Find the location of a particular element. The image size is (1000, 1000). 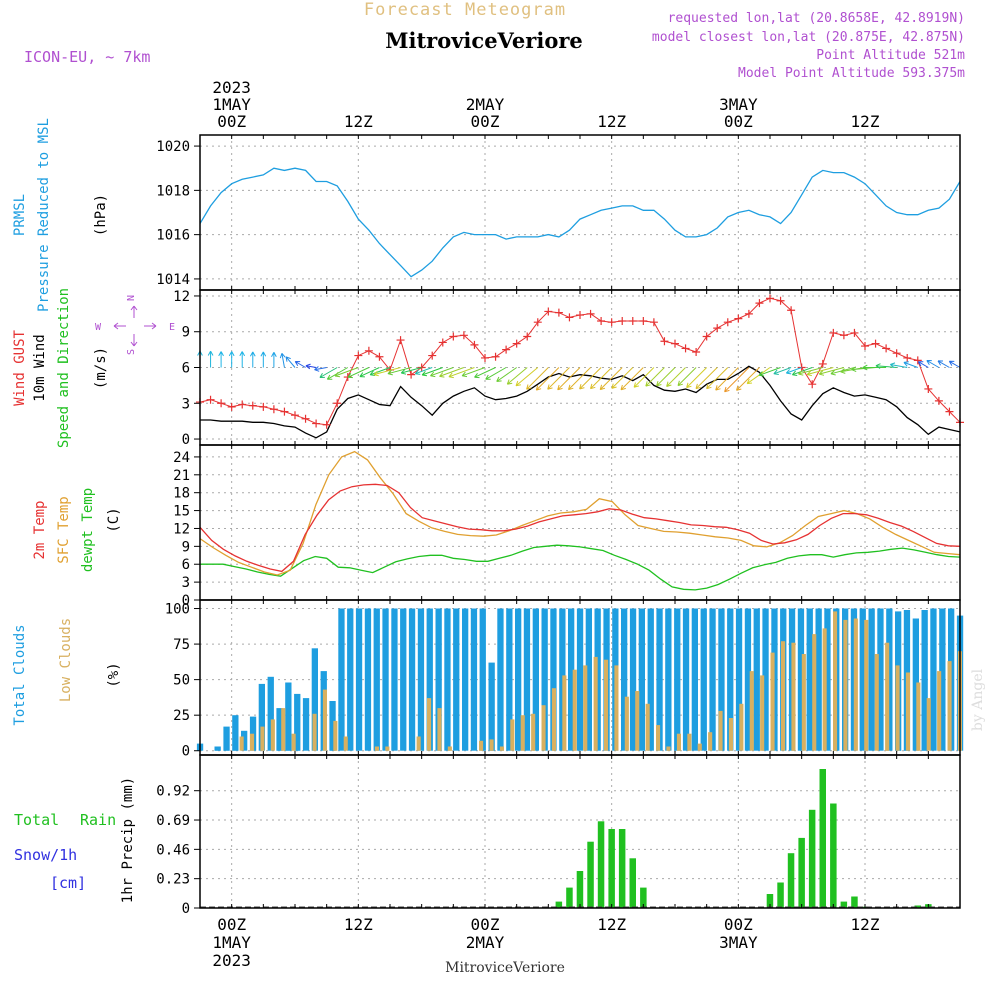

clouds-unit-label: (%) is located at coordinates (114, 674).